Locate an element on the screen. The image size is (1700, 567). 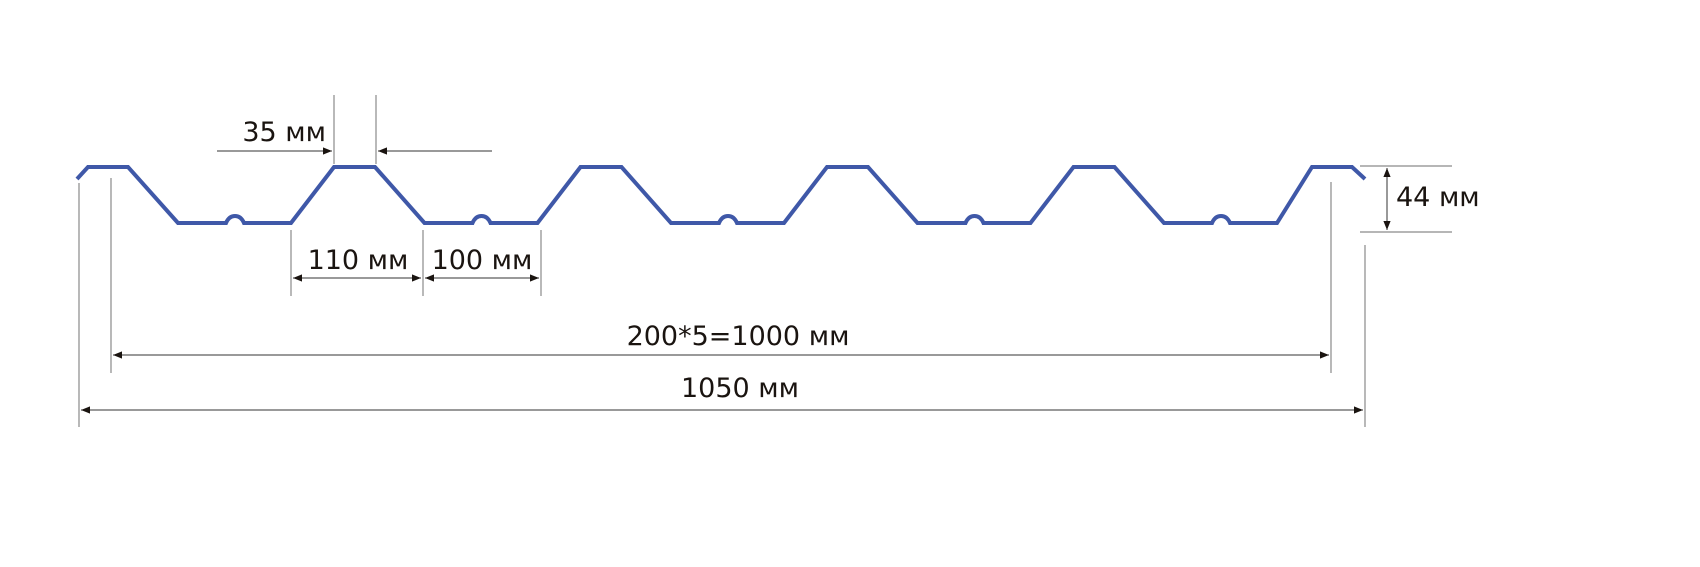
valley-width-label: 100 мм is located at coordinates (482, 260).